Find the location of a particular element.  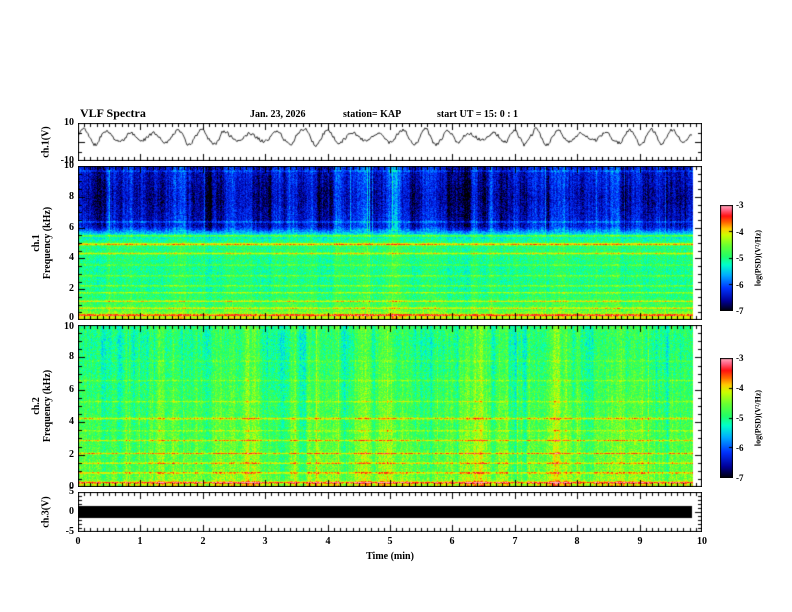

xtick-3: 3 is located at coordinates (265, 541).